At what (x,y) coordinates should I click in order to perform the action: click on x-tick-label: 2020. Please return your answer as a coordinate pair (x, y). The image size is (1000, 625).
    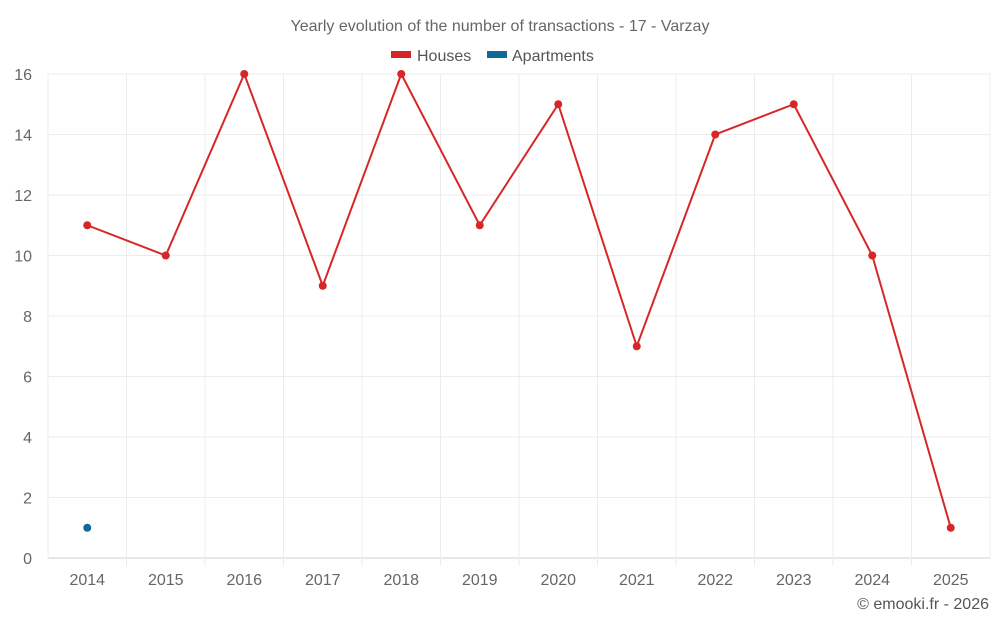
    Looking at the image, I should click on (558, 580).